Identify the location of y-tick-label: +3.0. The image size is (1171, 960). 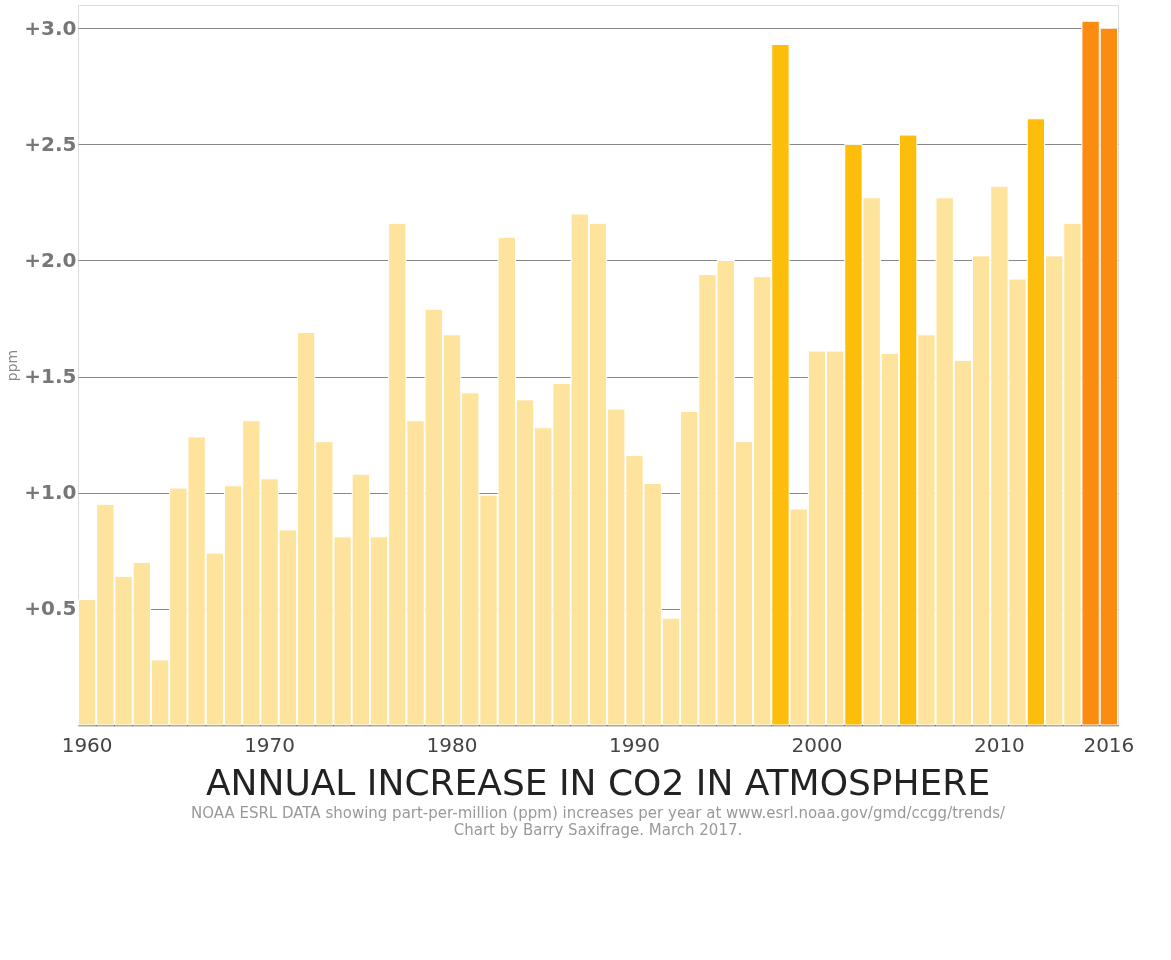
(50, 27).